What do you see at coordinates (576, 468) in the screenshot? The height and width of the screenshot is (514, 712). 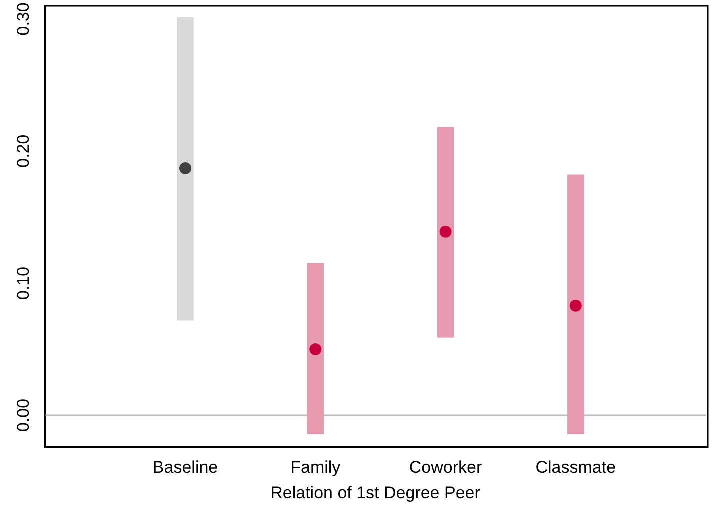 I see `x-tick-label: Classmate` at bounding box center [576, 468].